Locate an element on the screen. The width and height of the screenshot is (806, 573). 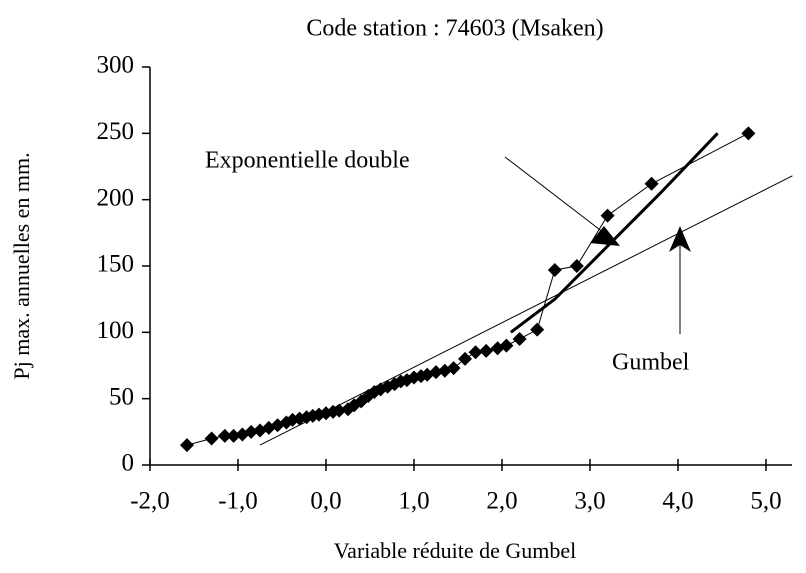
chart-title: Code station : 74603 (Msaken) is located at coordinates (454, 29).